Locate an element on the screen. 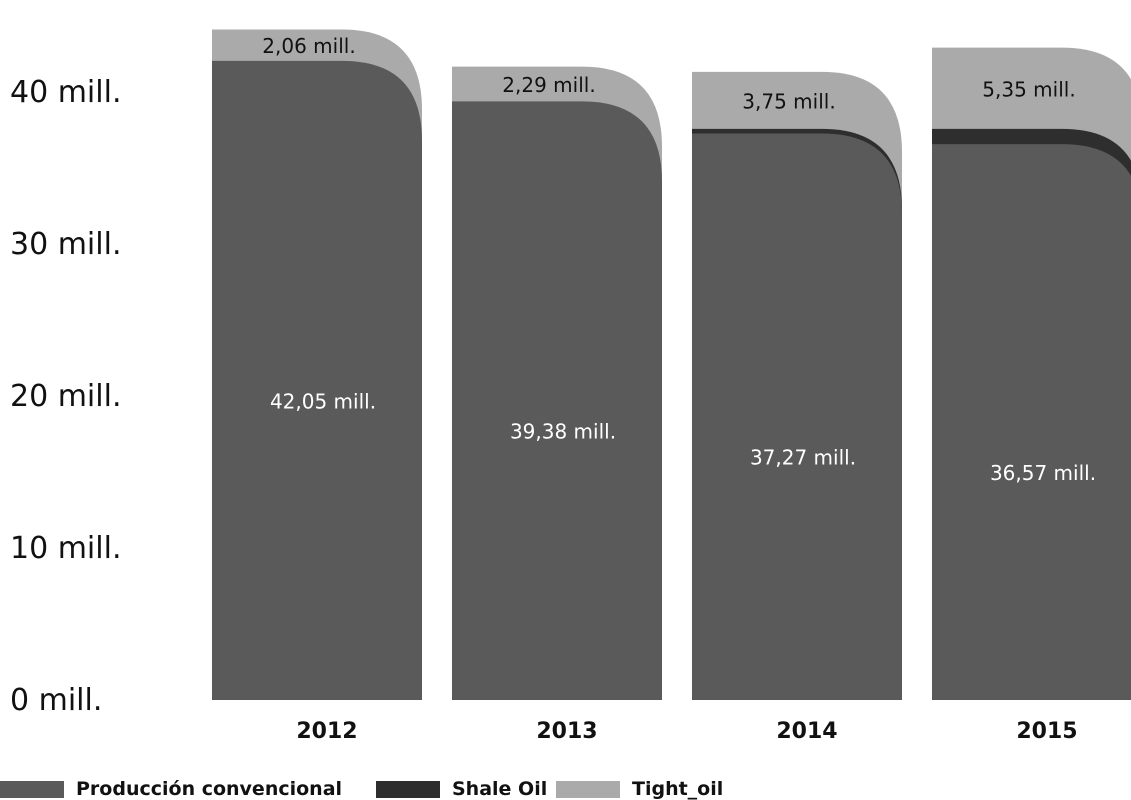 Image resolution: width=1131 pixels, height=800 pixels. y-tick-label: 40 mill. is located at coordinates (65, 92).